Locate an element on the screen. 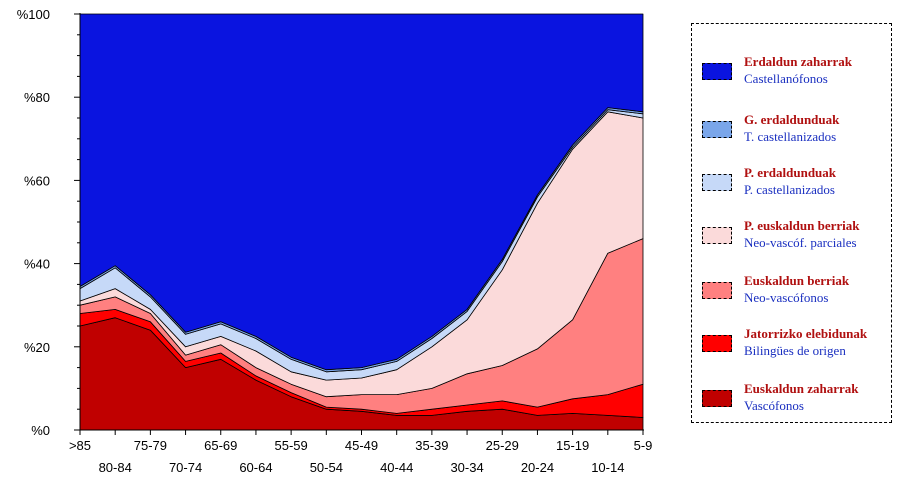 Image resolution: width=897 pixels, height=484 pixels. y-tick-label: %80 is located at coordinates (37, 97).